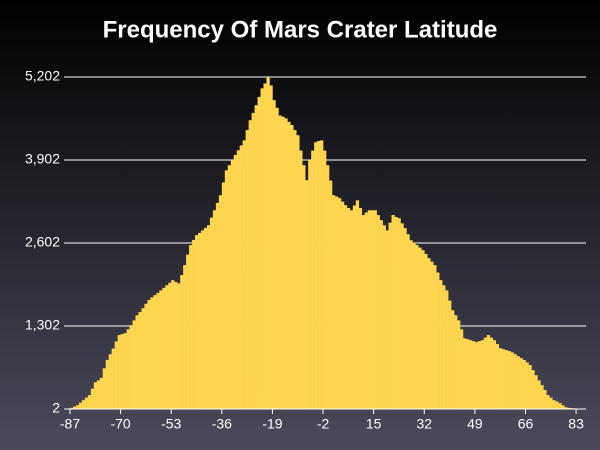 Image resolution: width=600 pixels, height=450 pixels. What do you see at coordinates (42, 76) in the screenshot?
I see `y-tick-label: 5,202` at bounding box center [42, 76].